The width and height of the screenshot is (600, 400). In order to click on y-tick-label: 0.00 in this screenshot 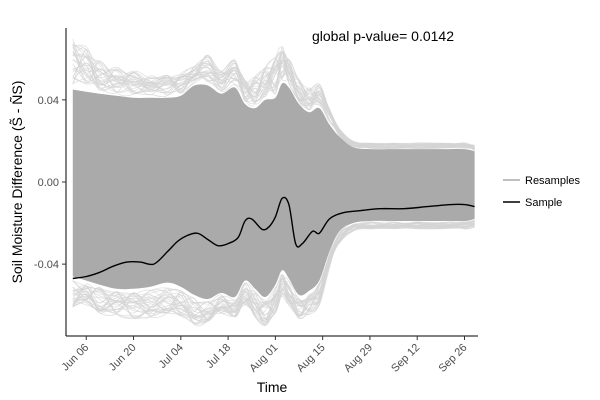, I will do `click(48, 183)`.